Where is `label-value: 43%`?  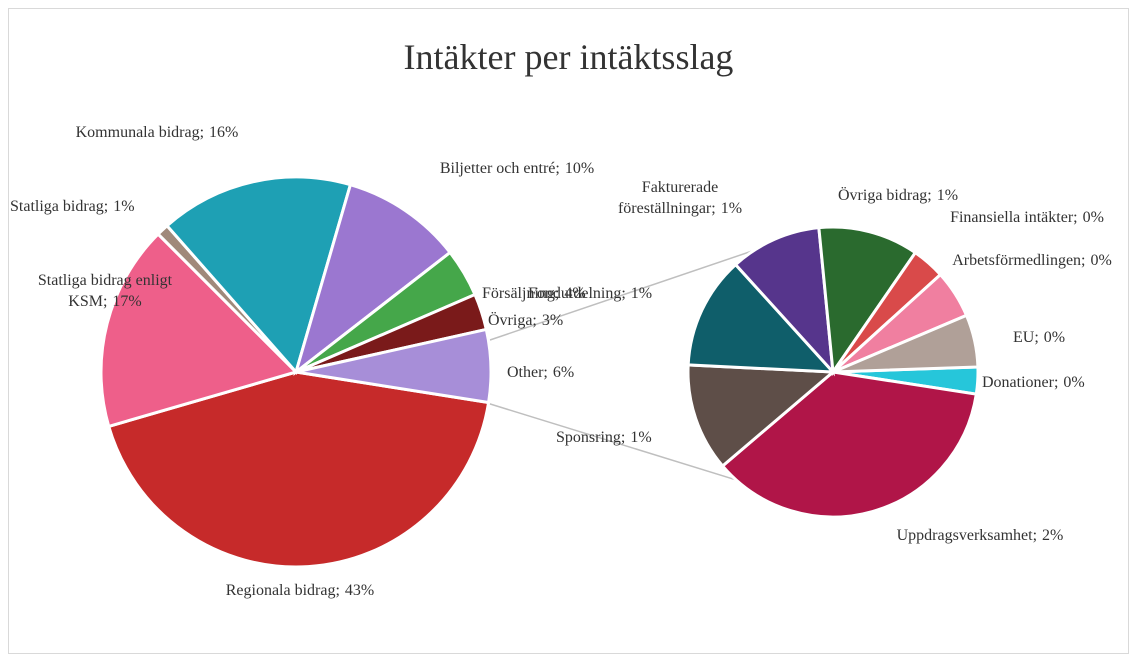 label-value: 43% is located at coordinates (359, 590).